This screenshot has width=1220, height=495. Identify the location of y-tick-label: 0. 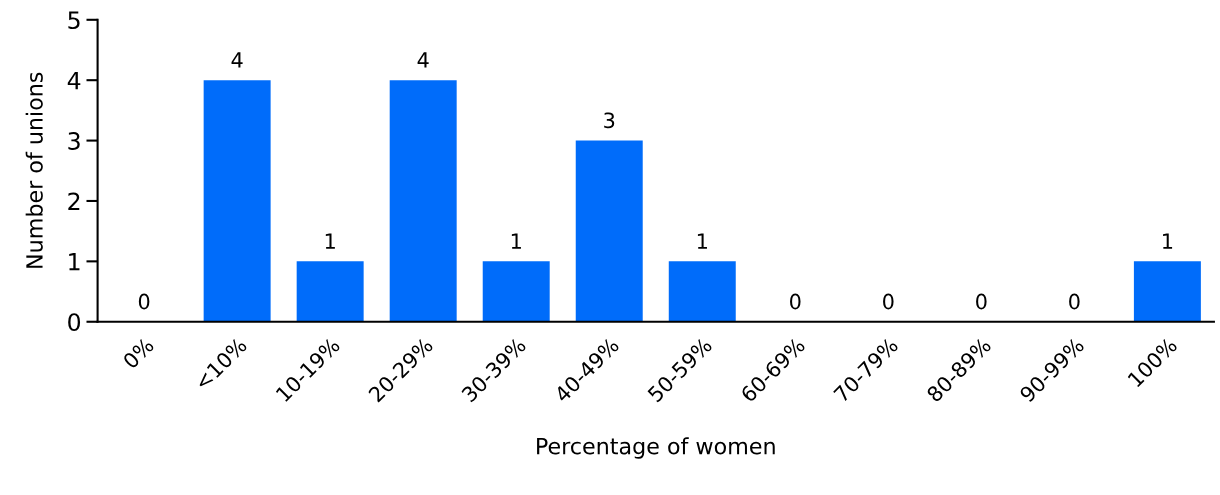
(74, 322).